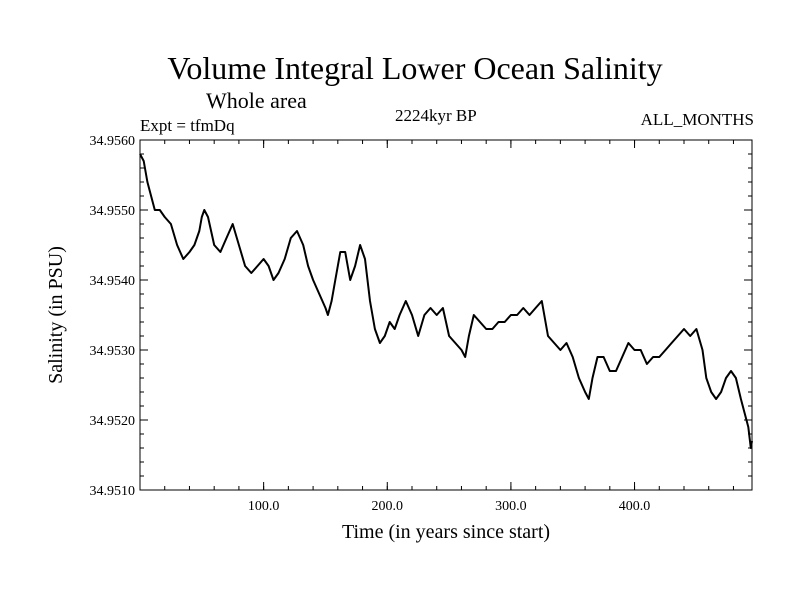  Describe the element at coordinates (446, 532) in the screenshot. I see `x-axis-label: Time (in years since start)` at that location.